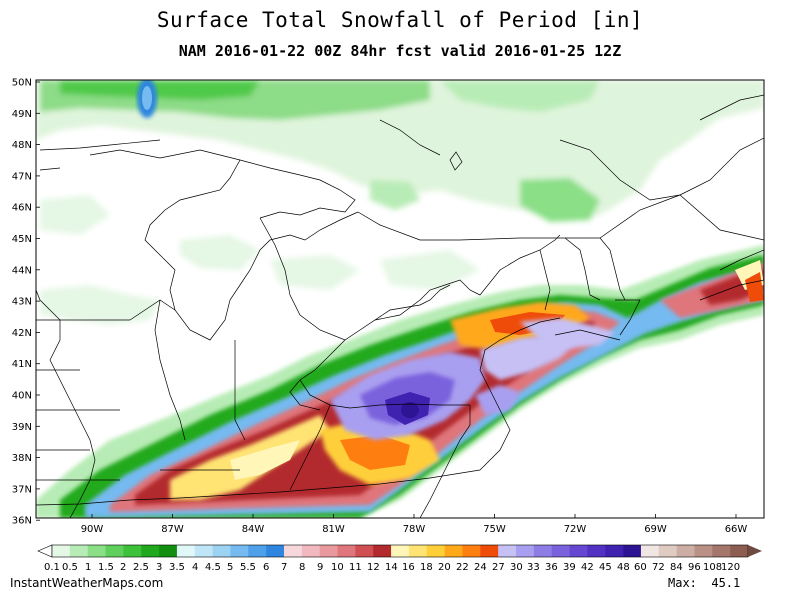 Image resolution: width=800 pixels, height=600 pixels. What do you see at coordinates (498, 567) in the screenshot?
I see `colorbar-label: 27` at bounding box center [498, 567].